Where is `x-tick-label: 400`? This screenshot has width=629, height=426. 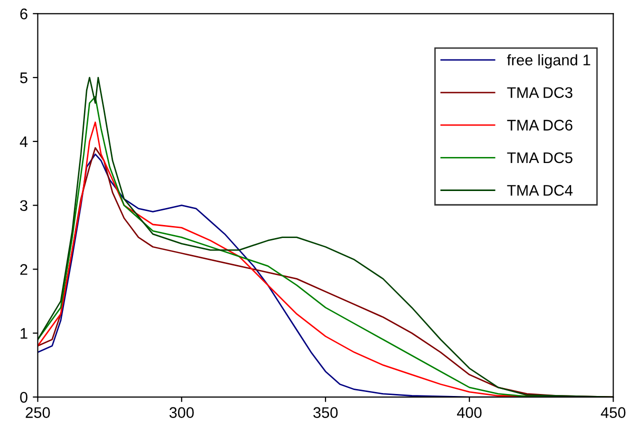 x-tick-label: 400 is located at coordinates (469, 412).